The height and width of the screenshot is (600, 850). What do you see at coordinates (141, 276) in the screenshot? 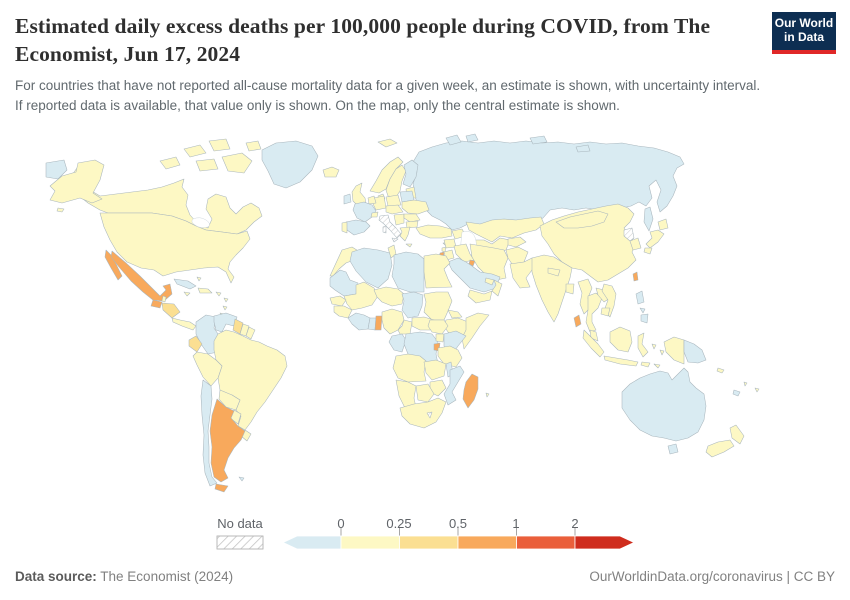
I see `country-mexico` at bounding box center [141, 276].